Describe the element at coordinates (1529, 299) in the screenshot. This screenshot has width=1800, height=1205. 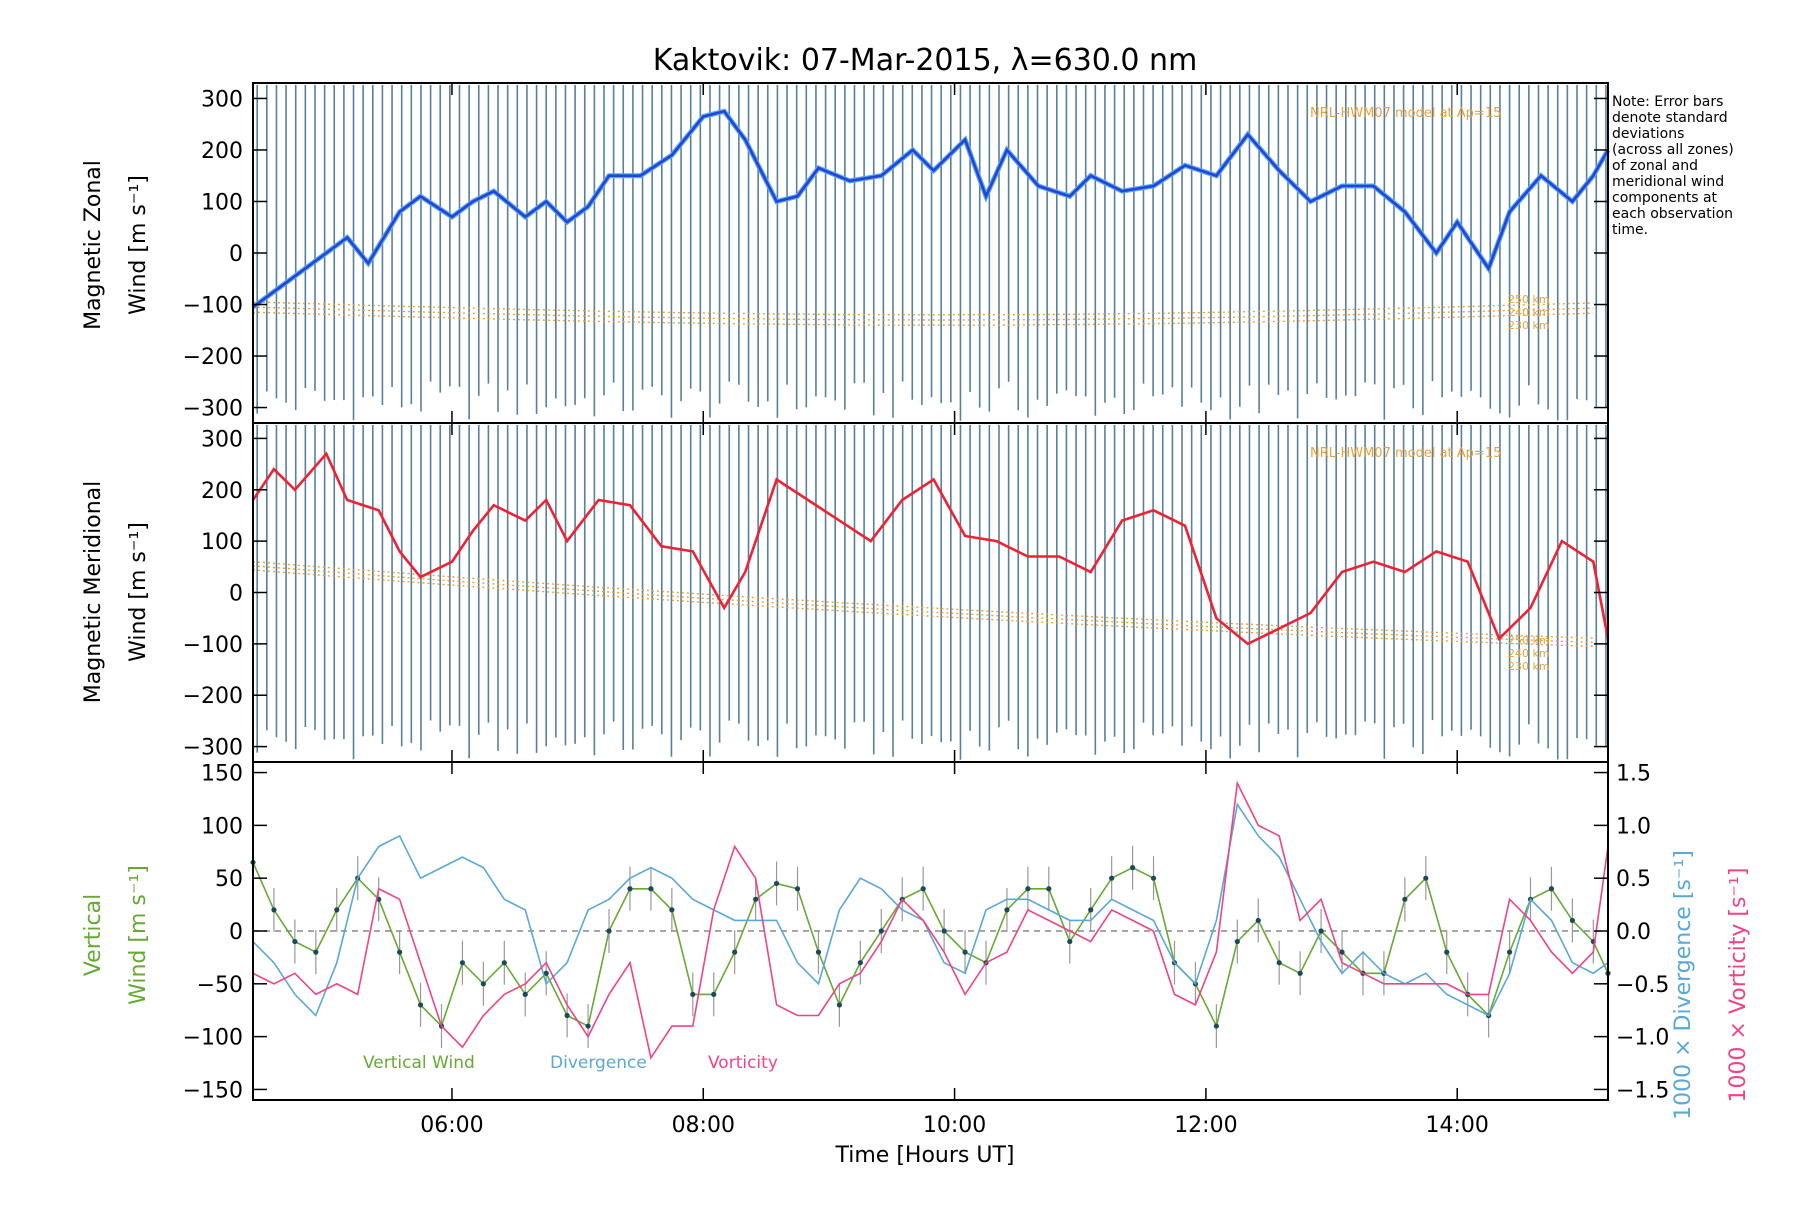
I see `zonal-model-alt-1: 250 km` at that location.